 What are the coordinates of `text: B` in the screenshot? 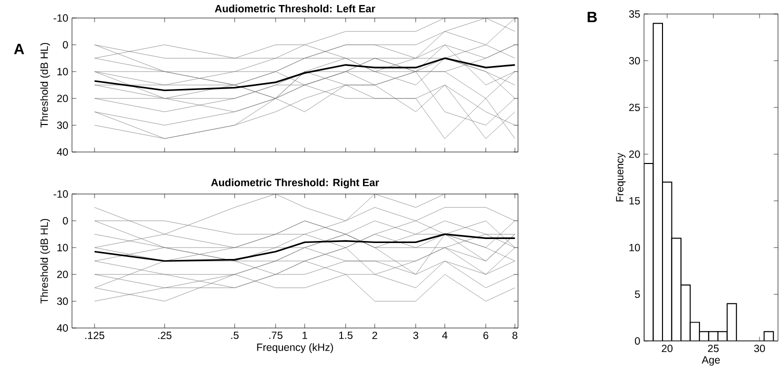 It's located at (592, 17).